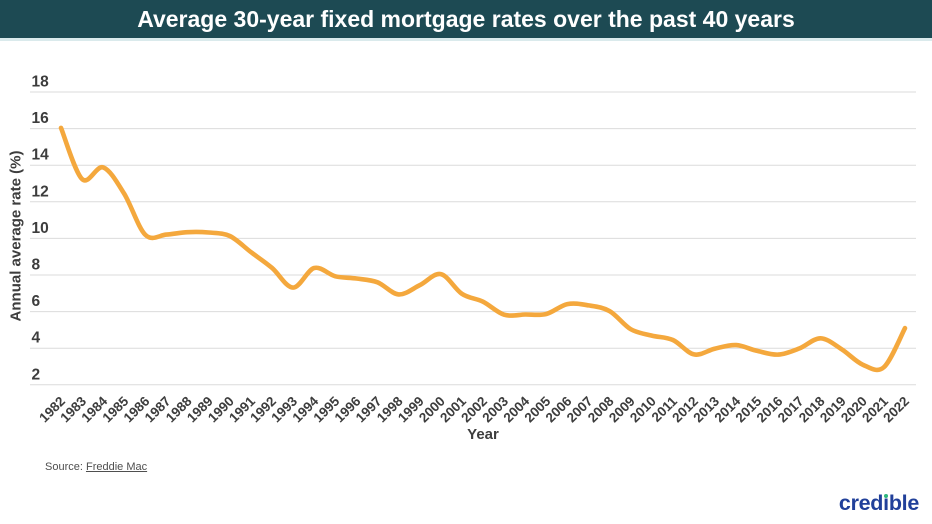 Image resolution: width=932 pixels, height=524 pixels. Describe the element at coordinates (903, 503) in the screenshot. I see `logo-text-post: ble` at that location.